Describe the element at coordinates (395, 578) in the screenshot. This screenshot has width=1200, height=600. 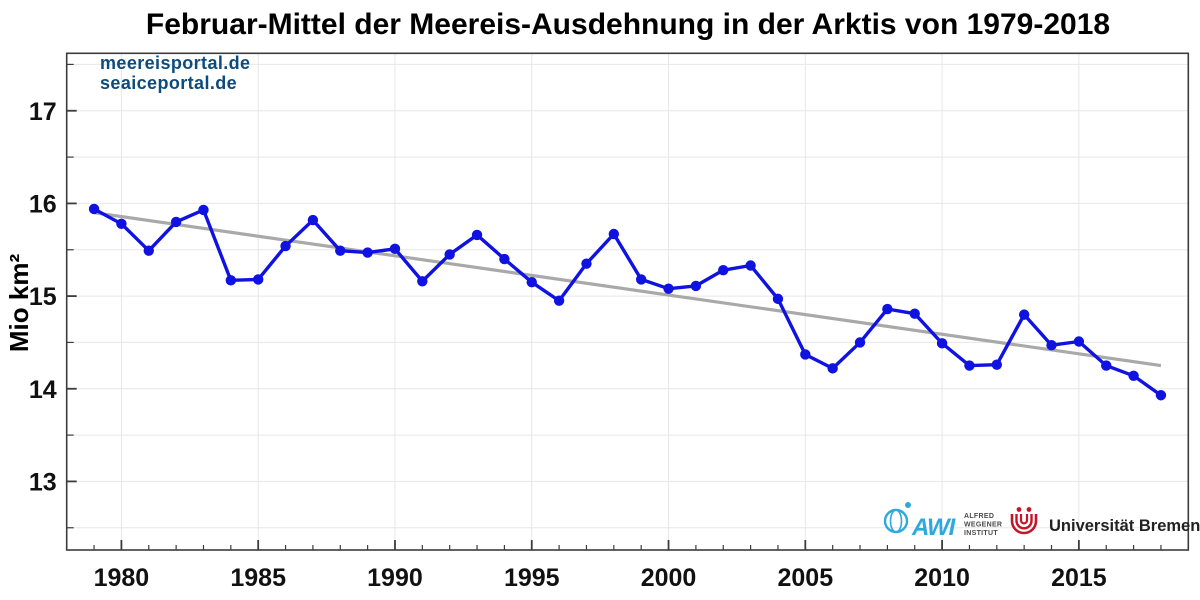
I see `x-tick-label: 1990` at that location.